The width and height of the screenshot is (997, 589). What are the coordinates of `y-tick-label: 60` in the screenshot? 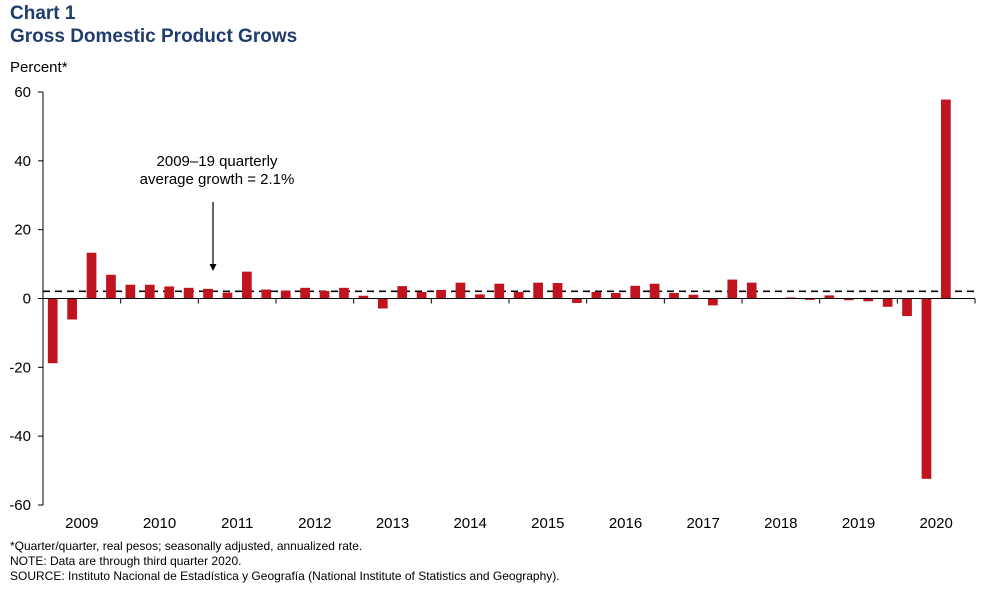 It's located at (22, 92).